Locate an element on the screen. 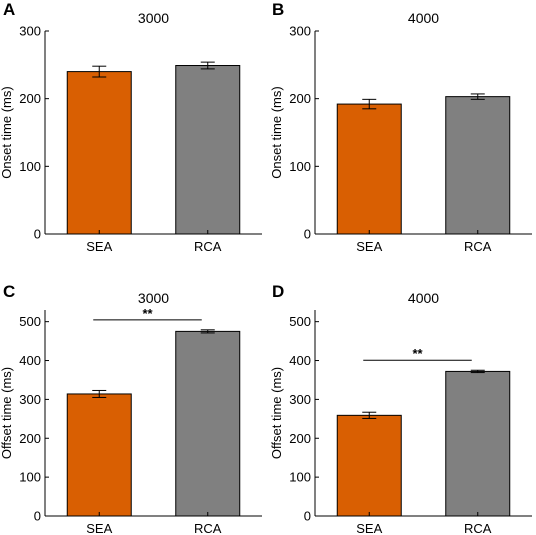  panel-letter: B is located at coordinates (278, 9).